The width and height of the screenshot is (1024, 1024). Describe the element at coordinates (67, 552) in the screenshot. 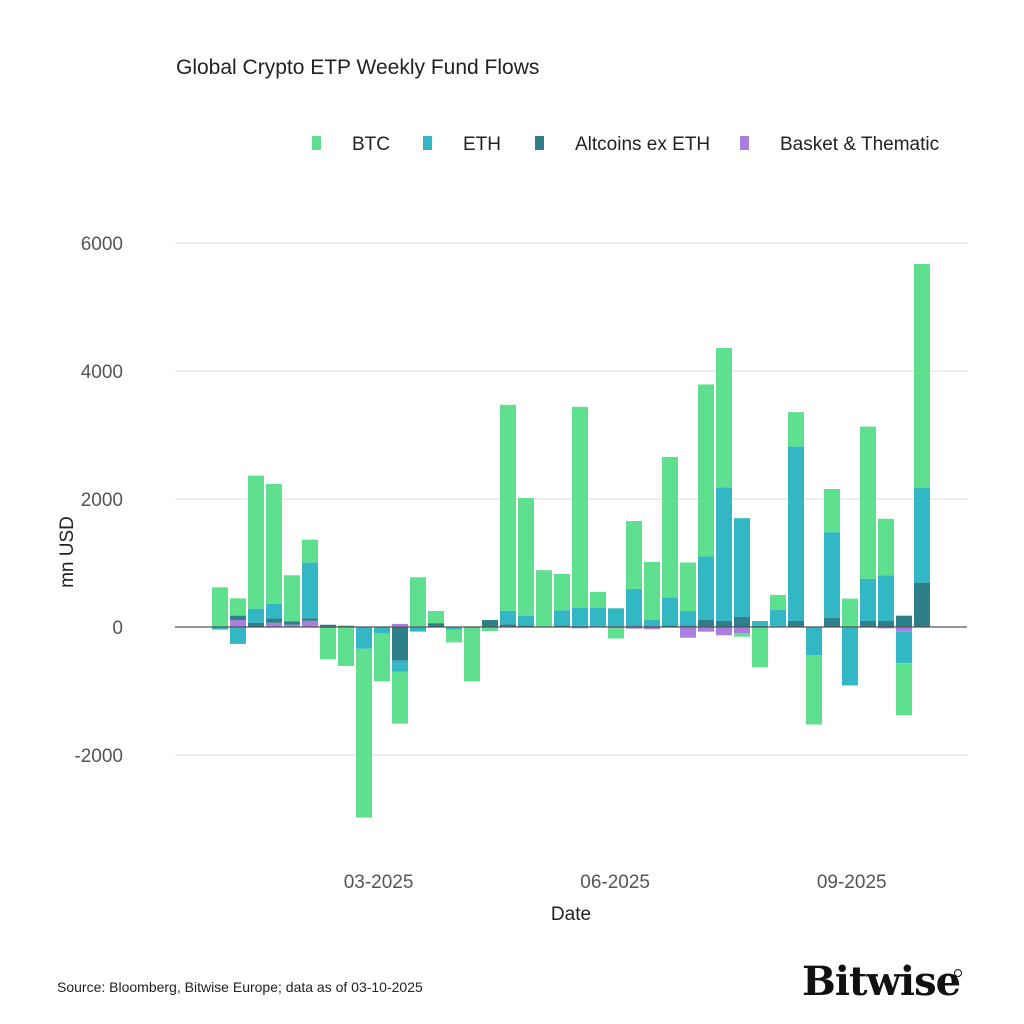

I see `y-axis-label: mn USD` at that location.